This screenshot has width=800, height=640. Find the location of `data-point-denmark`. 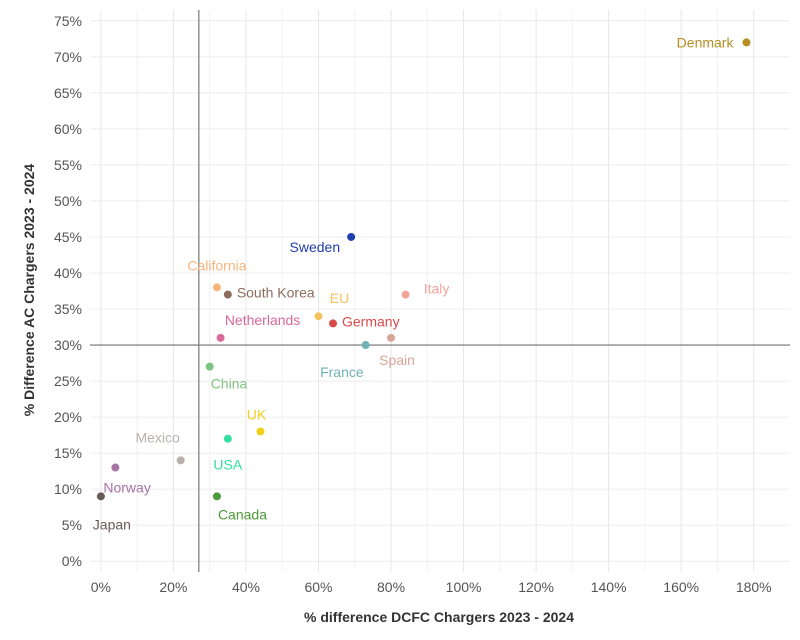

data-point-denmark is located at coordinates (746, 42).